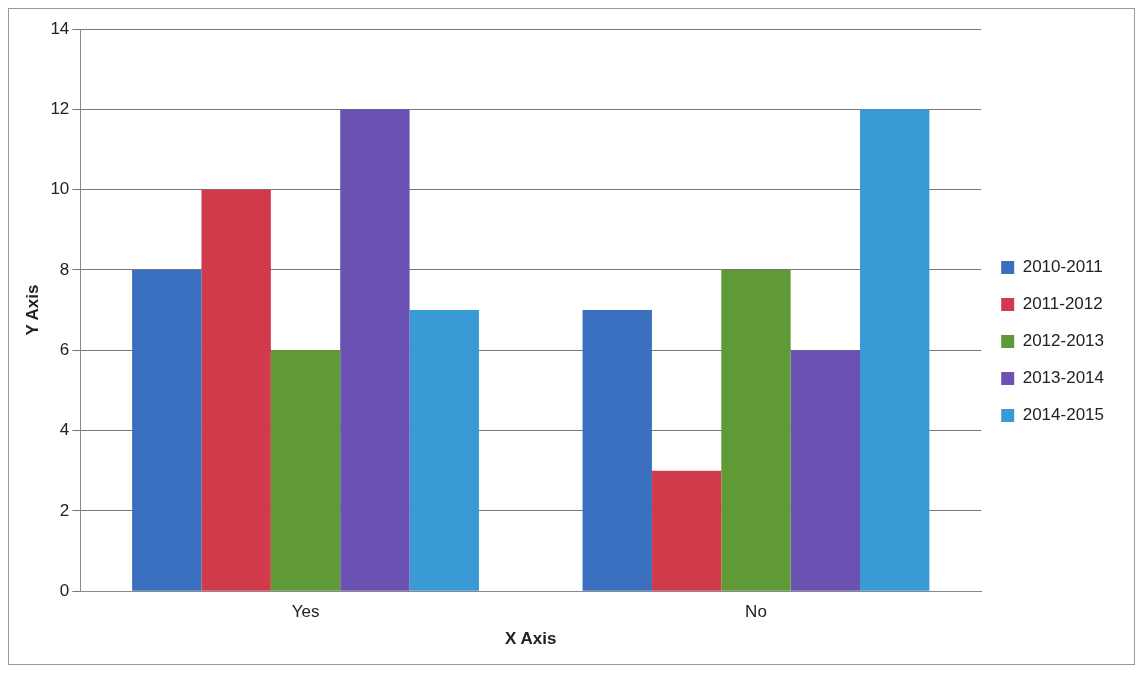 This screenshot has height=675, width=1145. I want to click on x-axis-title: X Axis, so click(531, 639).